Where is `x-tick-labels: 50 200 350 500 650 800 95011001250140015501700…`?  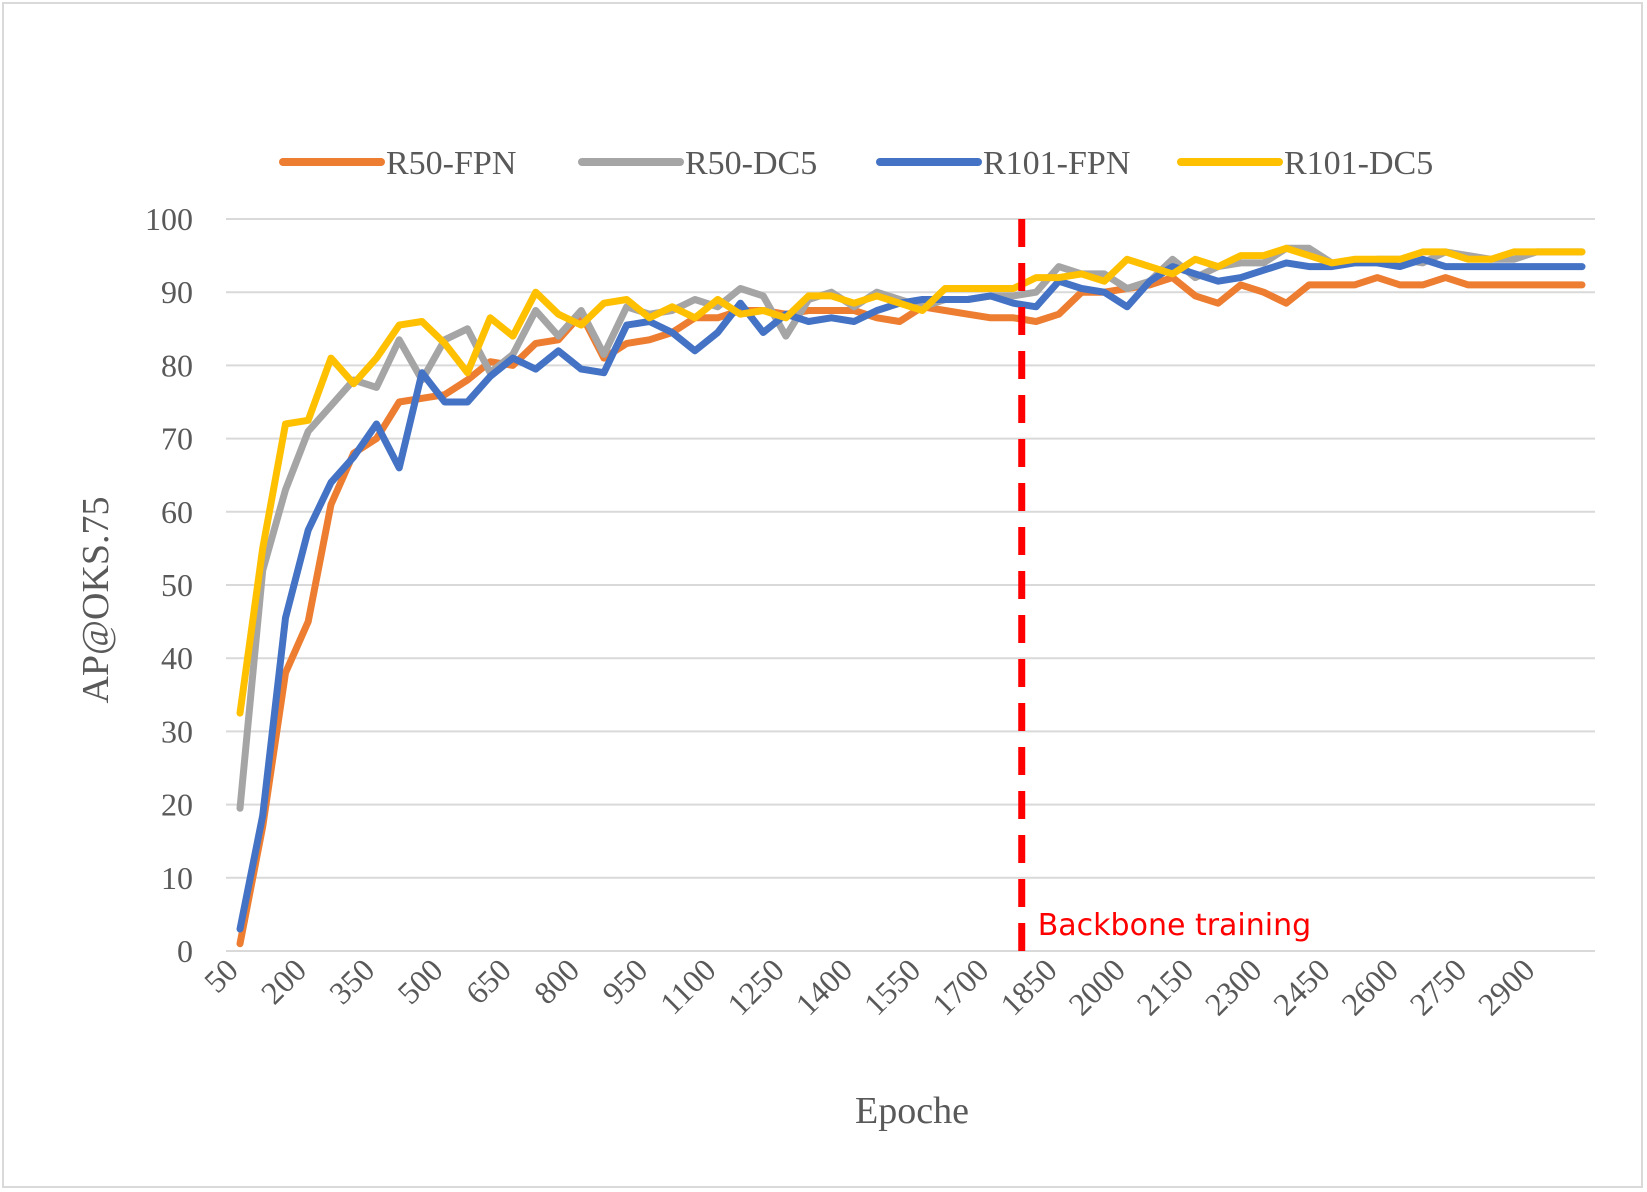 x-tick-labels: 50 200 350 500 650 800 95011001250140015501700… is located at coordinates (869, 986).